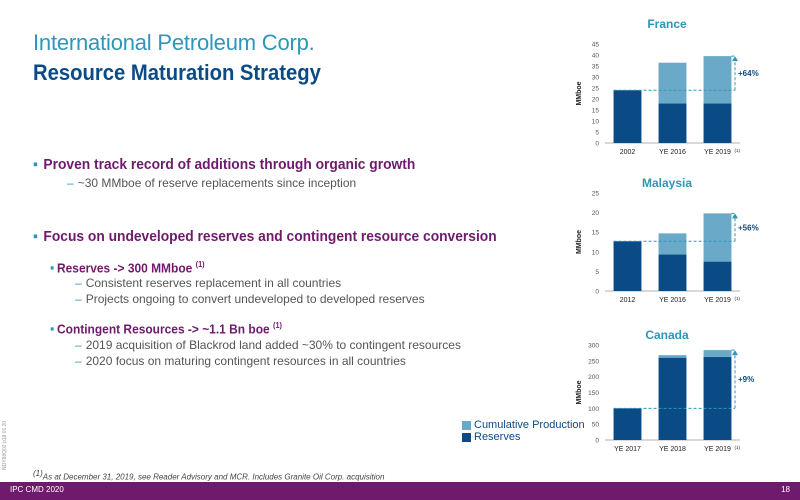 The height and width of the screenshot is (500, 800). I want to click on legend-swatch-cumulative, so click(466, 425).